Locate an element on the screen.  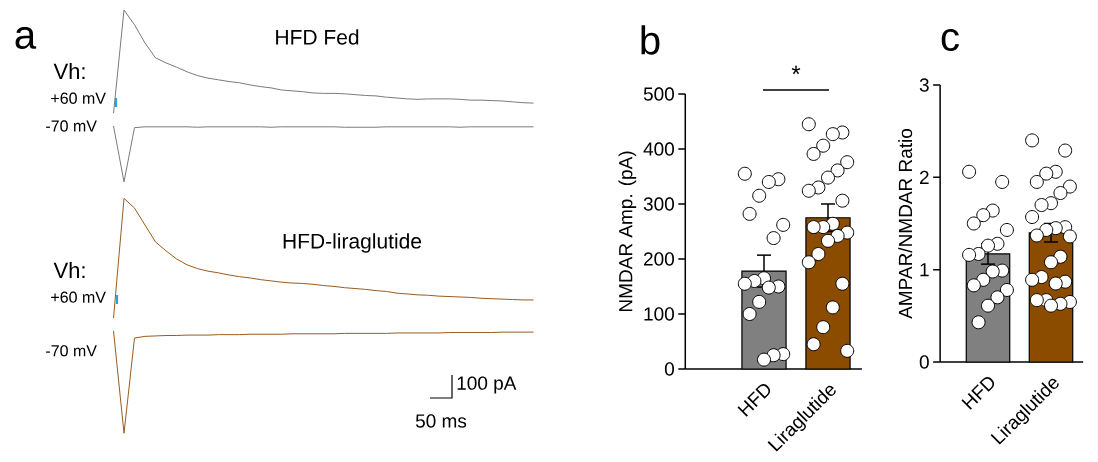
y-tick-label: 200 is located at coordinates (659, 259).